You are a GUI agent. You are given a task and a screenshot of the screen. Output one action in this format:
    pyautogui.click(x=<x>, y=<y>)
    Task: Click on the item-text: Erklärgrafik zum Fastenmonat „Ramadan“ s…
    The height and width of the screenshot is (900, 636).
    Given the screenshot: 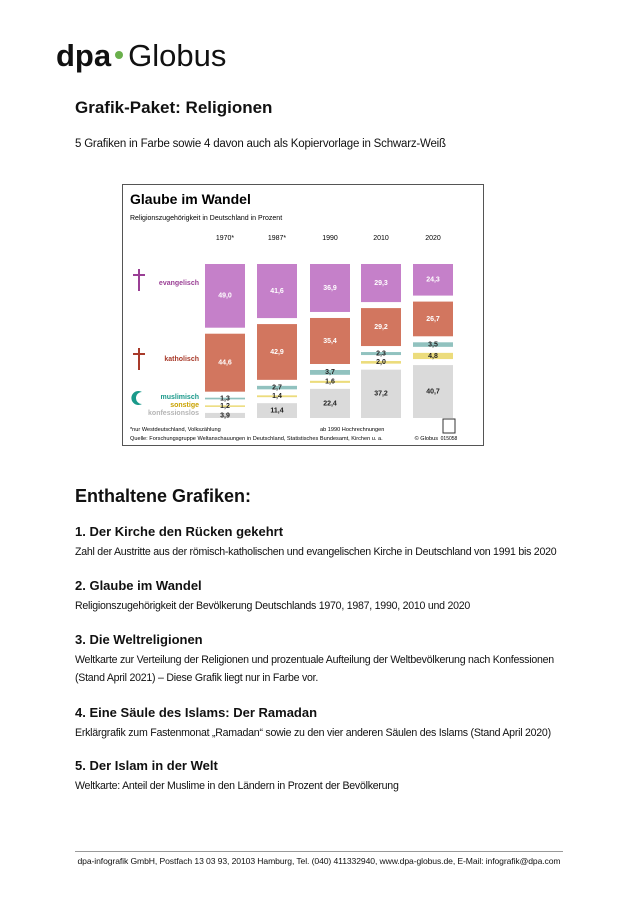 What is the action you would take?
    pyautogui.click(x=313, y=733)
    